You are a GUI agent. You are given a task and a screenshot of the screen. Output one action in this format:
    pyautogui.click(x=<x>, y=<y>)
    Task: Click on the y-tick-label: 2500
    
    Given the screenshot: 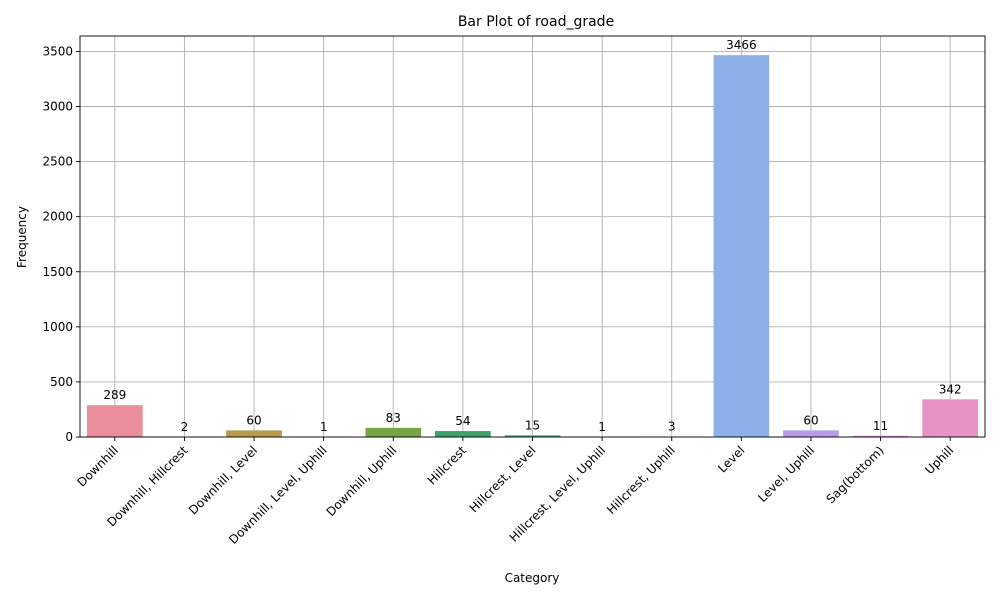 What is the action you would take?
    pyautogui.click(x=57, y=162)
    